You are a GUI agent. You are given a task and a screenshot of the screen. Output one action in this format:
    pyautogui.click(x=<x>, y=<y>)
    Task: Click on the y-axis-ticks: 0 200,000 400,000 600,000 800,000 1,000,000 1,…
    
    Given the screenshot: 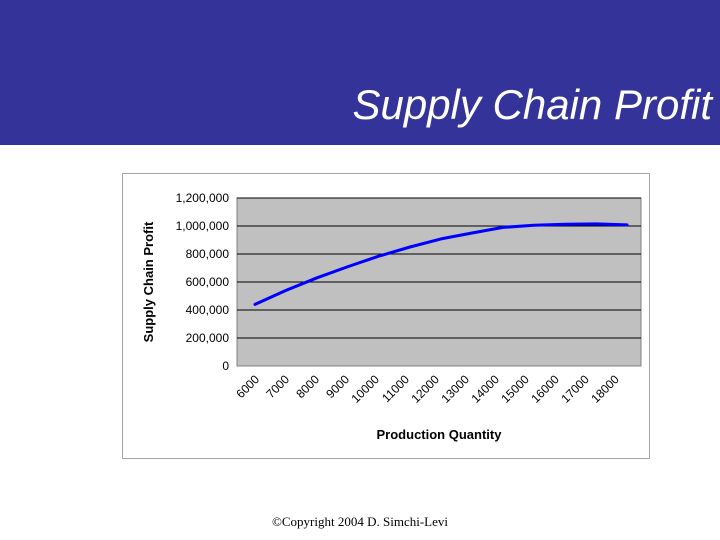 What is the action you would take?
    pyautogui.click(x=203, y=282)
    